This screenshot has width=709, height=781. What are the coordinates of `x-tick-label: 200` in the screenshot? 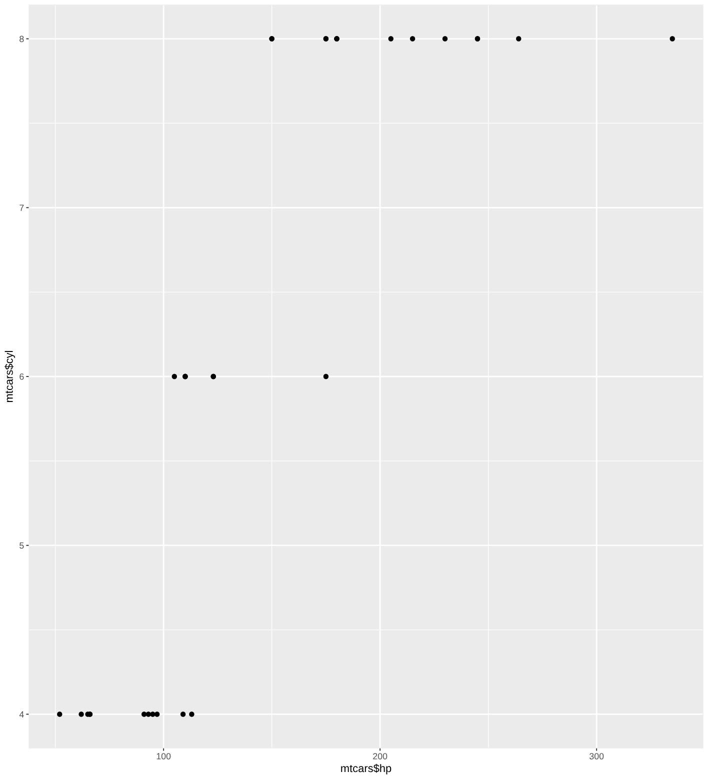 It's located at (380, 756).